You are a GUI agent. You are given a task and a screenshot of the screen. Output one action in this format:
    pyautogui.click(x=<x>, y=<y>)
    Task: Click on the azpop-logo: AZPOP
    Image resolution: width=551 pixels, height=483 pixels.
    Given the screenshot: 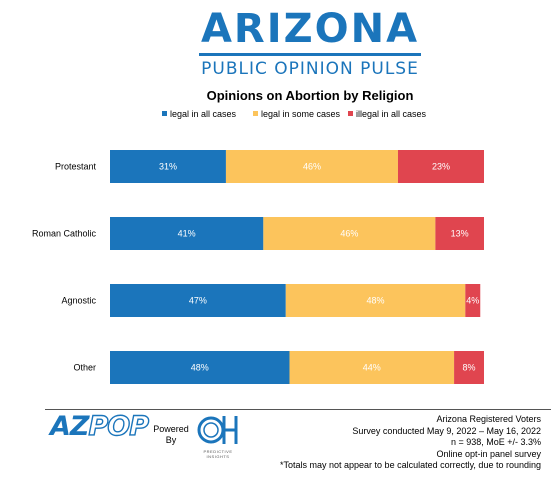 What is the action you would take?
    pyautogui.click(x=100, y=427)
    